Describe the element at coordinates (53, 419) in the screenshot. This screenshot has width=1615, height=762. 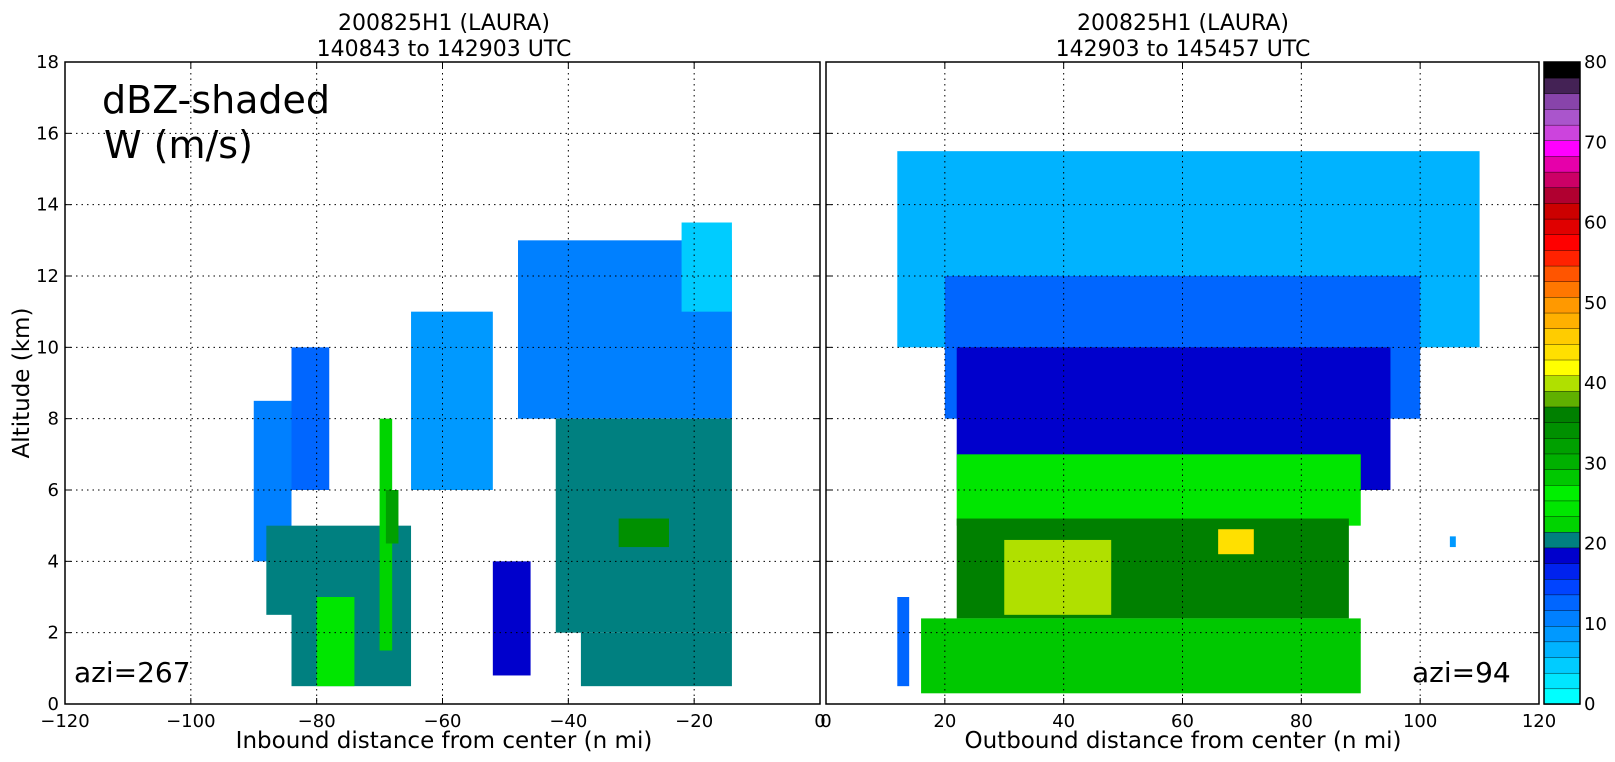
I see `y-tick-label: 8` at that location.